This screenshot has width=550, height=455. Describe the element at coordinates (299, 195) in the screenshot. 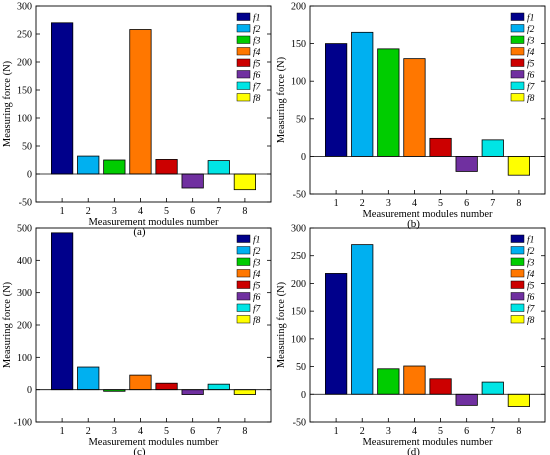

I see `y-tick-label: -50` at that location.